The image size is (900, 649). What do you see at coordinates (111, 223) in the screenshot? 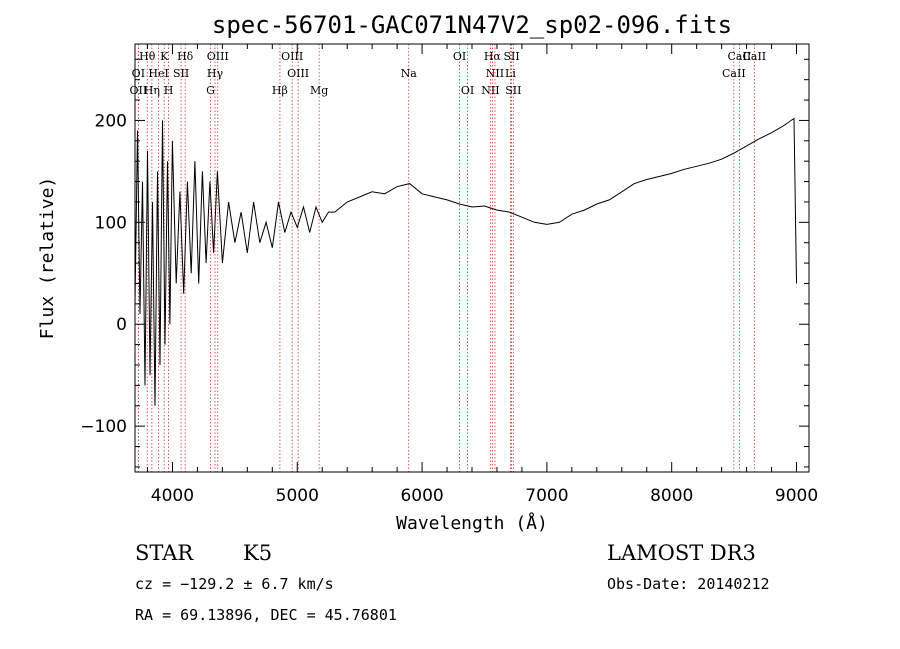
I see `y-tick-label: 100` at bounding box center [111, 223].